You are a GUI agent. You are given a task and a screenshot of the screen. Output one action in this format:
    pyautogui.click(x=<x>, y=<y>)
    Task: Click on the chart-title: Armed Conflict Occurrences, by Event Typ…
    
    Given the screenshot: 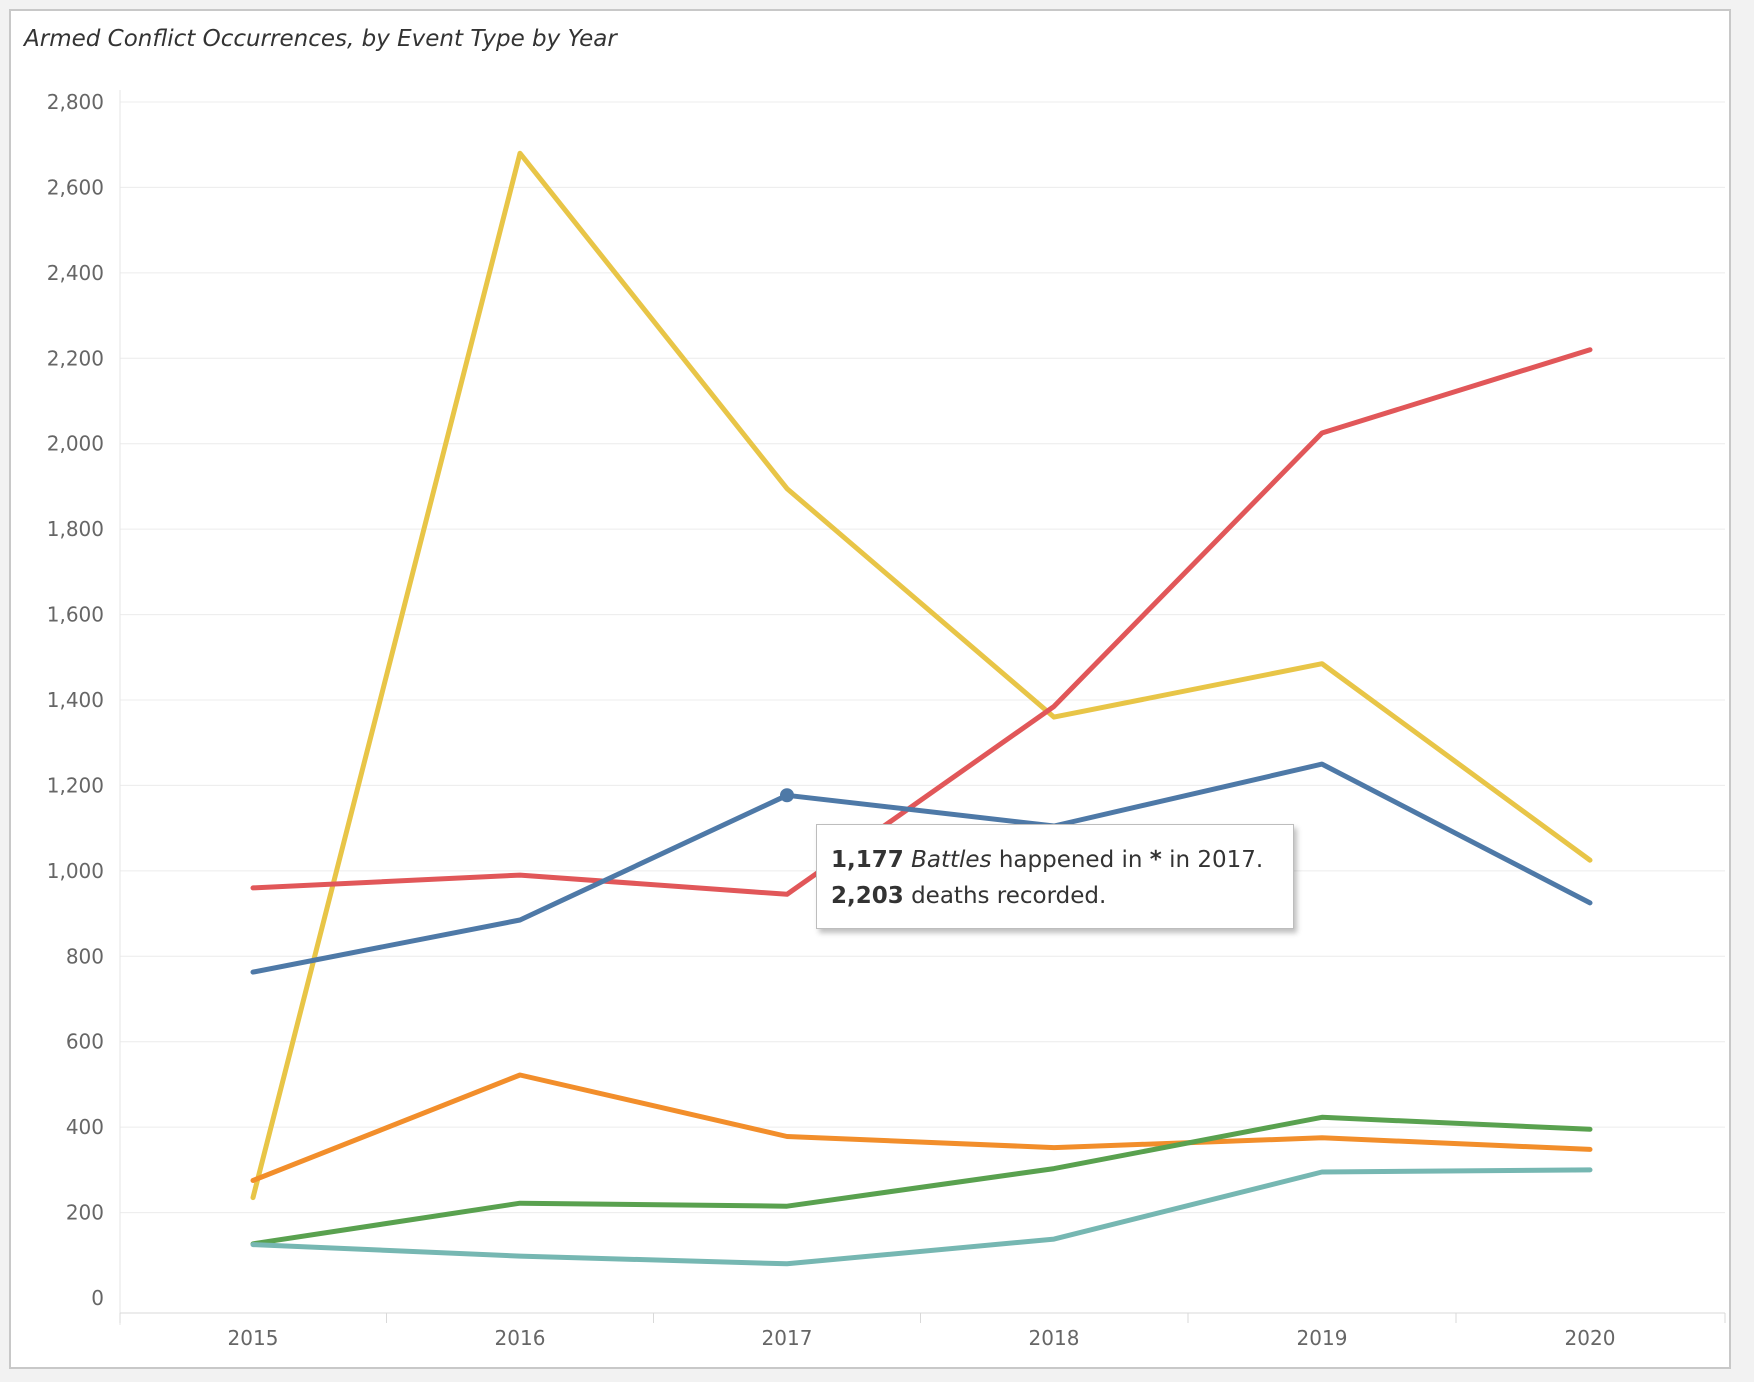 What is the action you would take?
    pyautogui.click(x=320, y=39)
    